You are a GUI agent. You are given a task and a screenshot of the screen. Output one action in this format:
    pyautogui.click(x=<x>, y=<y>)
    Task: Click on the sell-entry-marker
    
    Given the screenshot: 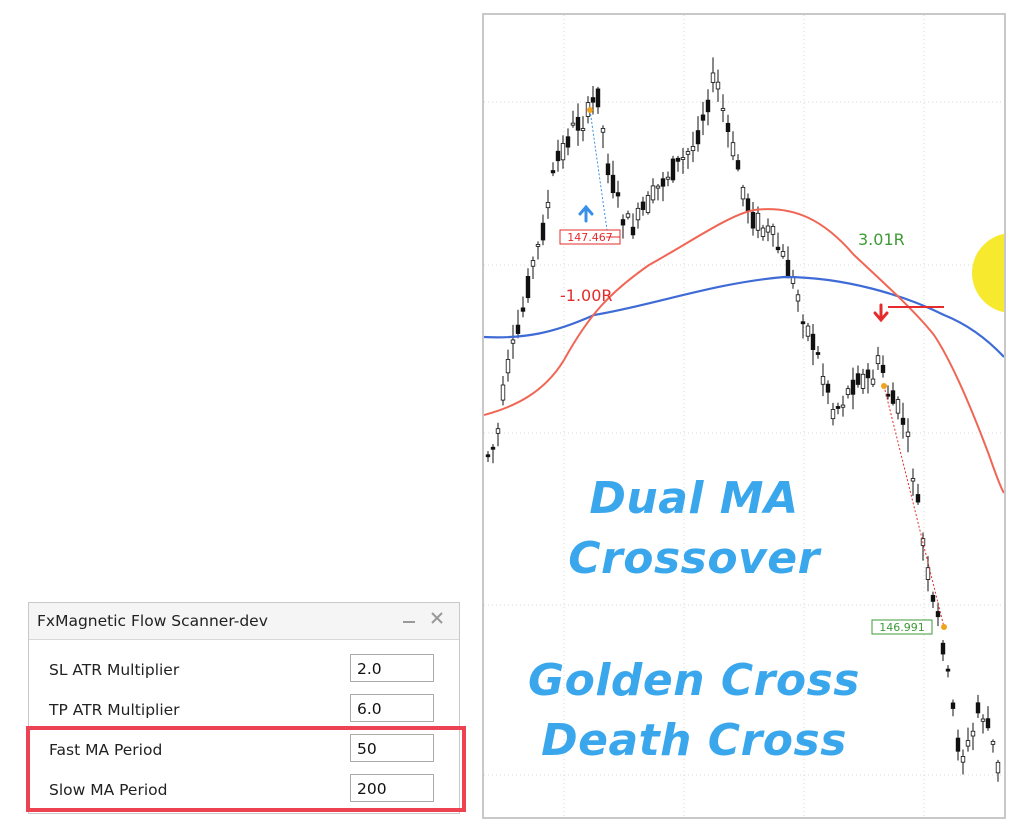 What is the action you would take?
    pyautogui.click(x=884, y=386)
    